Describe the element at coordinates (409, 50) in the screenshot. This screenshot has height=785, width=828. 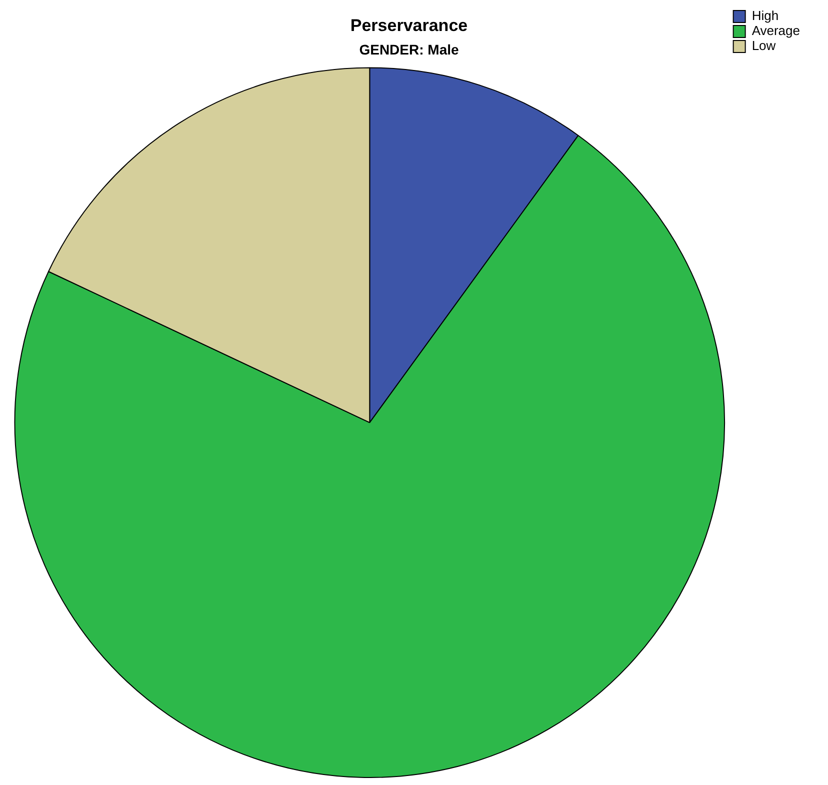
I see `text: GENDER: Male` at that location.